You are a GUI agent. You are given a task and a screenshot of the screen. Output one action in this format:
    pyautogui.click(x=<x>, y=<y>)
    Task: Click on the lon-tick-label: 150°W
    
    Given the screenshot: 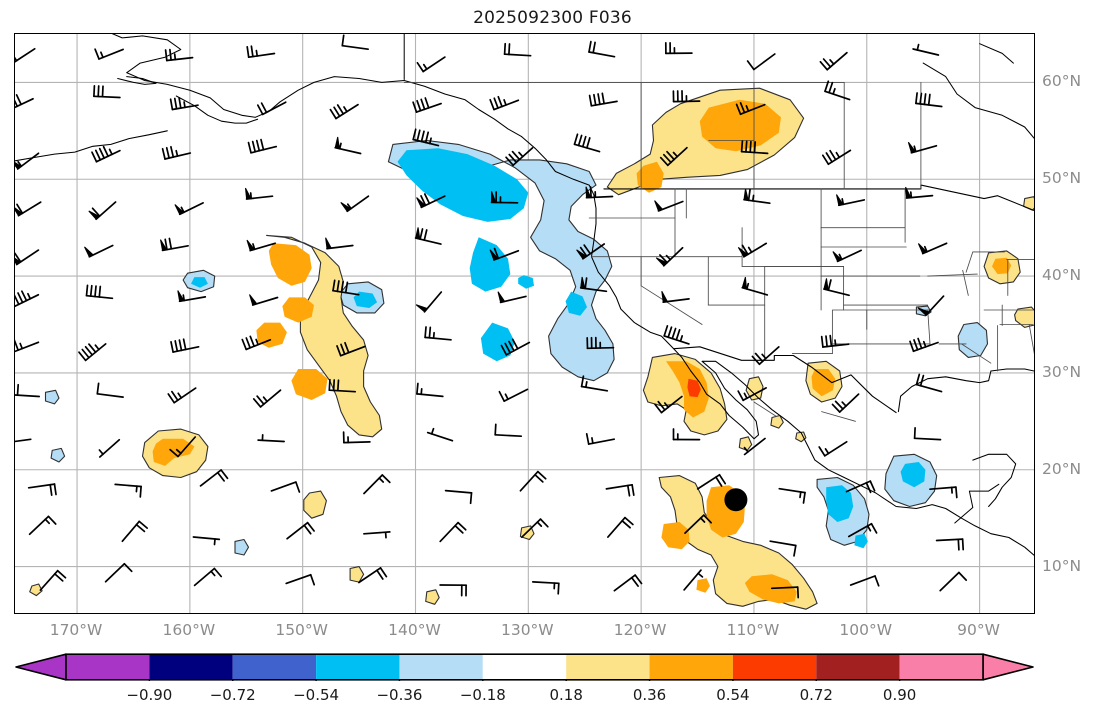 What is the action you would take?
    pyautogui.click(x=301, y=630)
    